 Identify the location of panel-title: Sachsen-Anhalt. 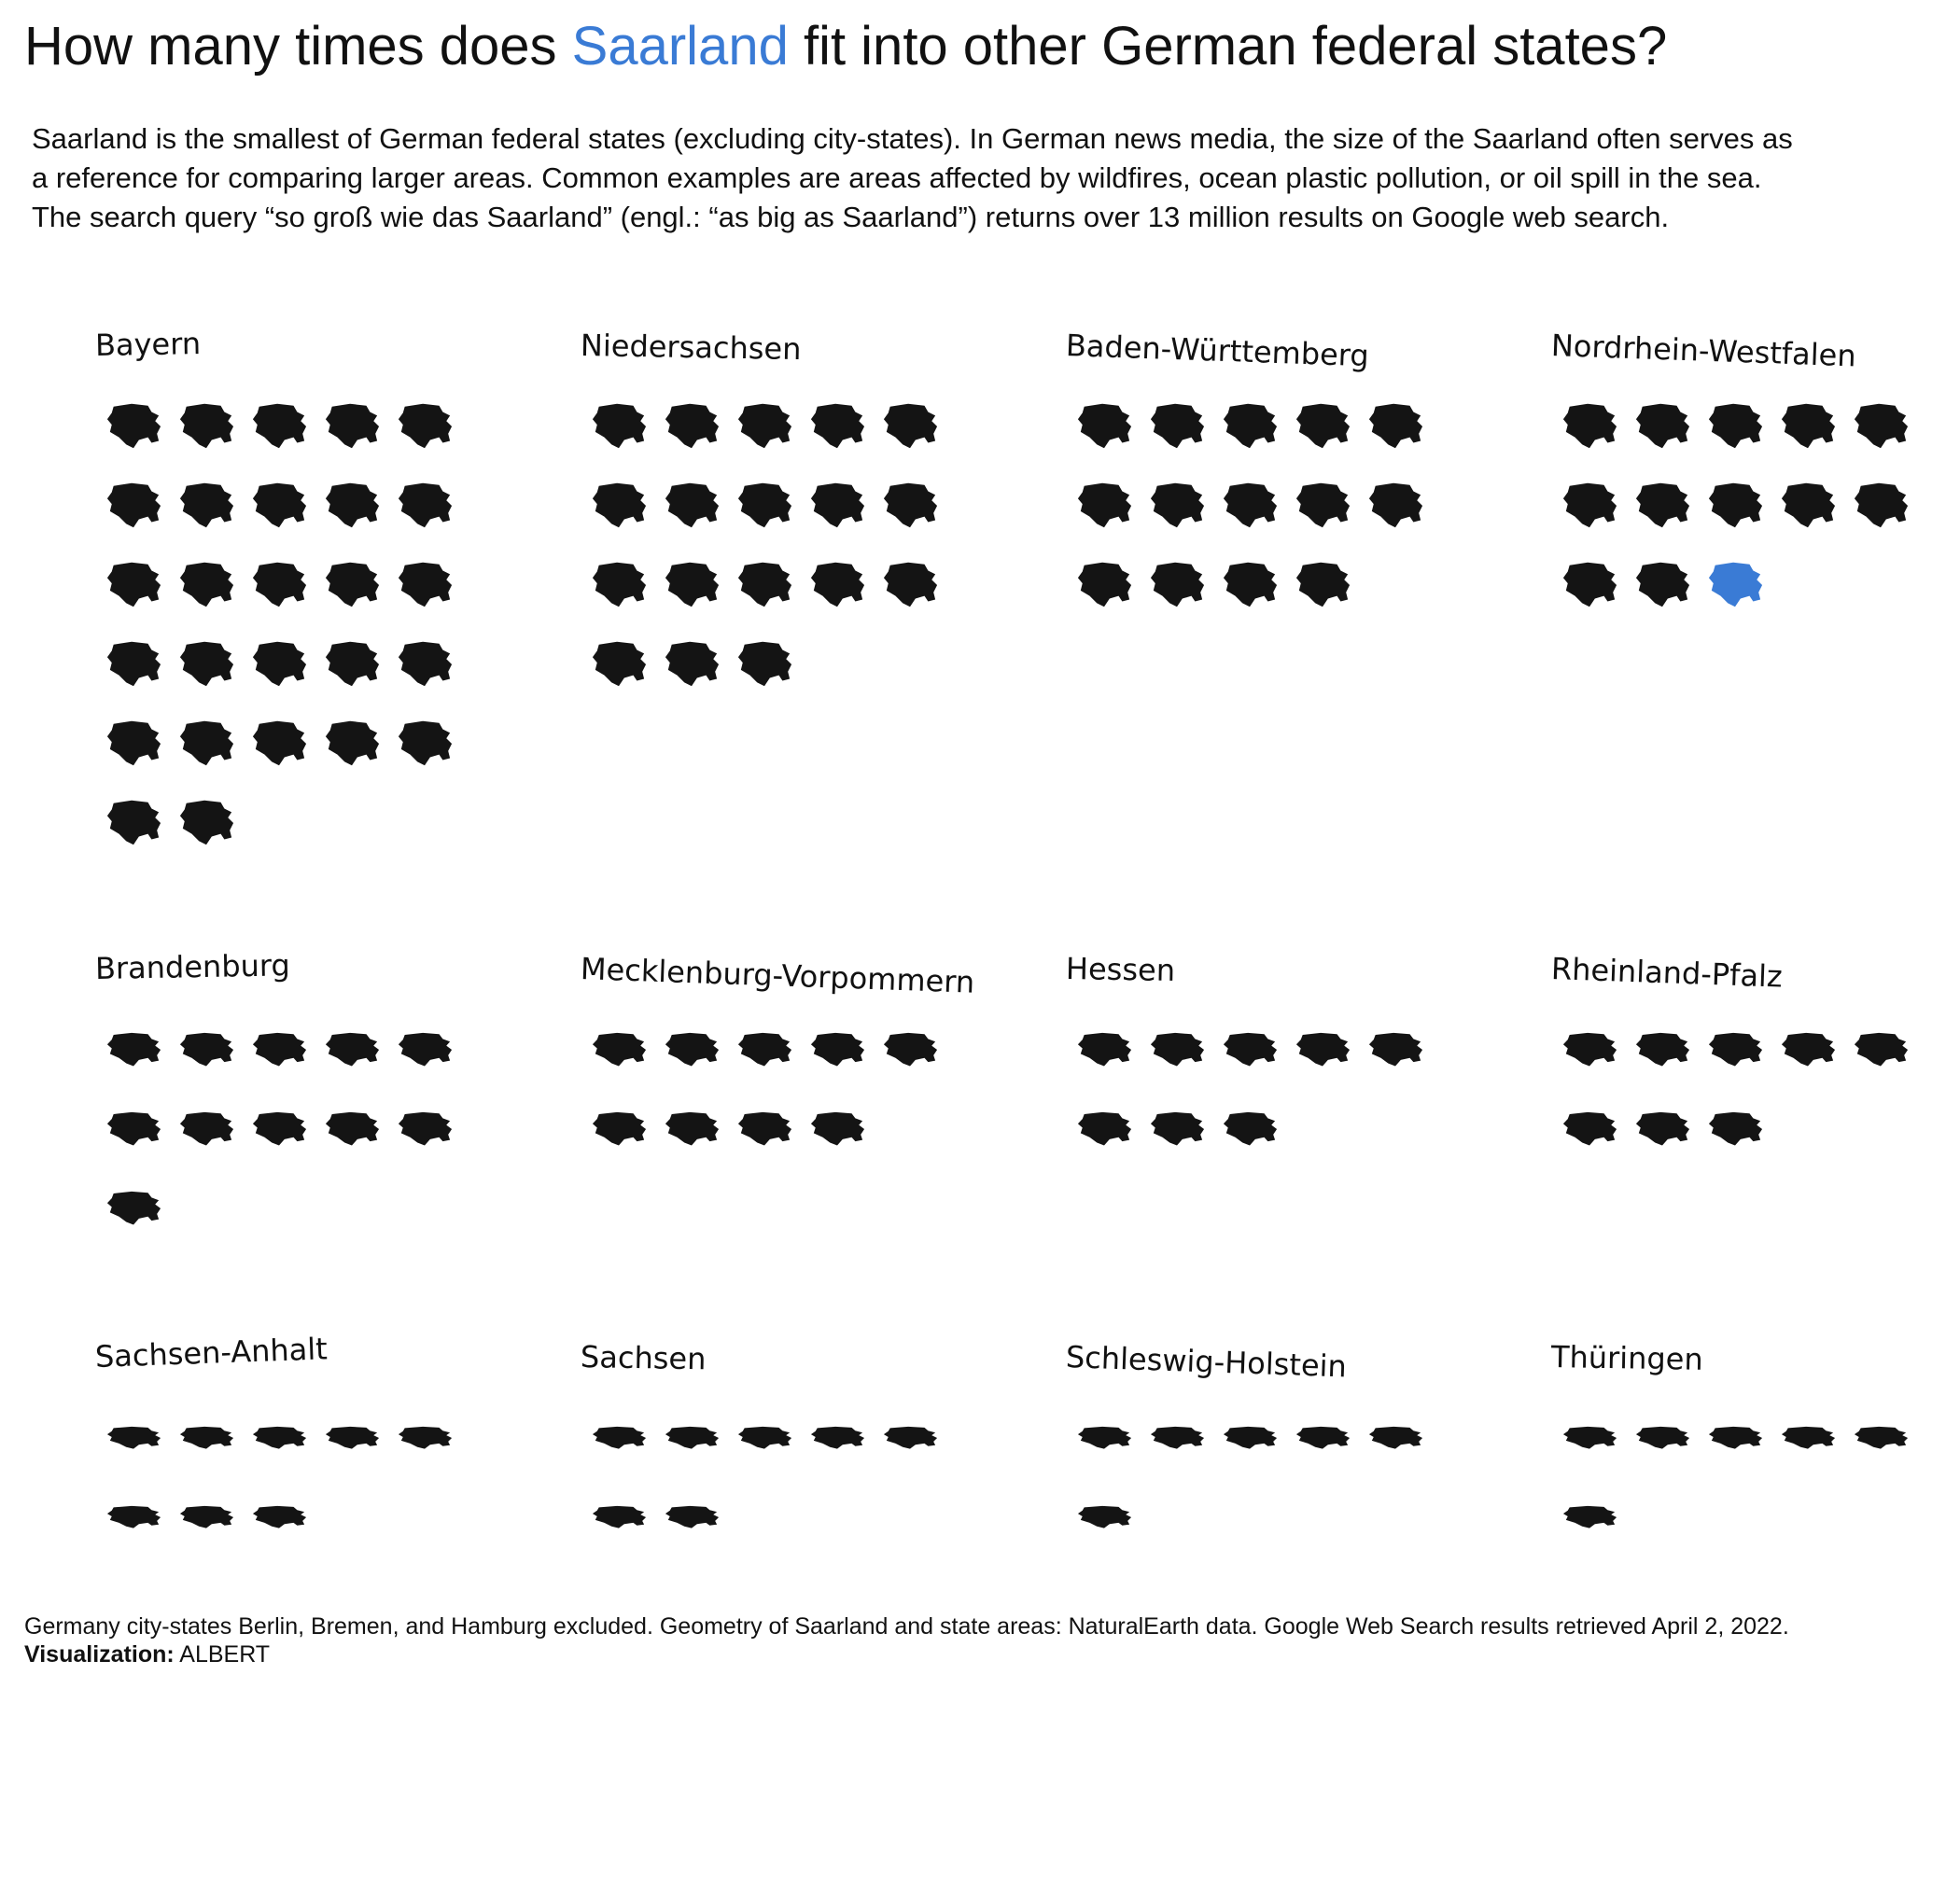
(211, 1353).